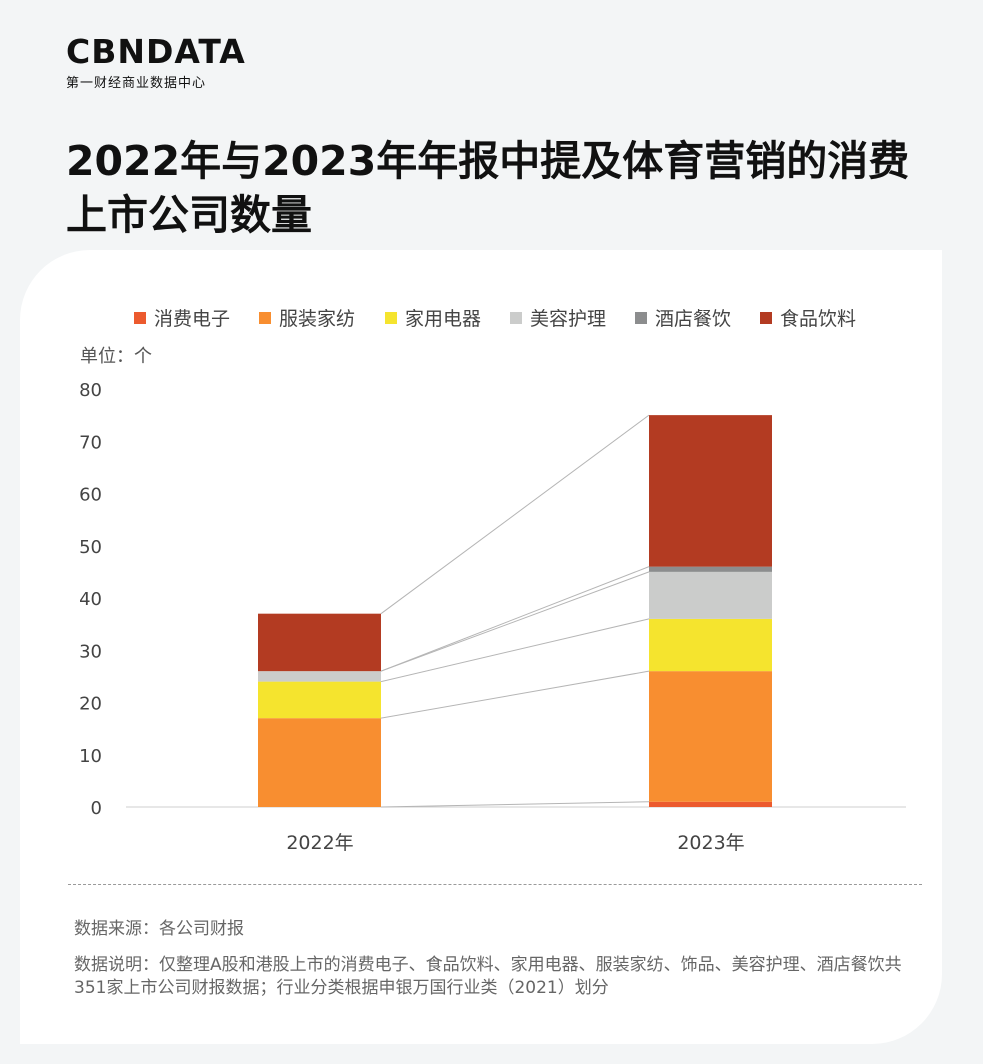  Describe the element at coordinates (90, 442) in the screenshot. I see `y-tick-label: 70` at that location.